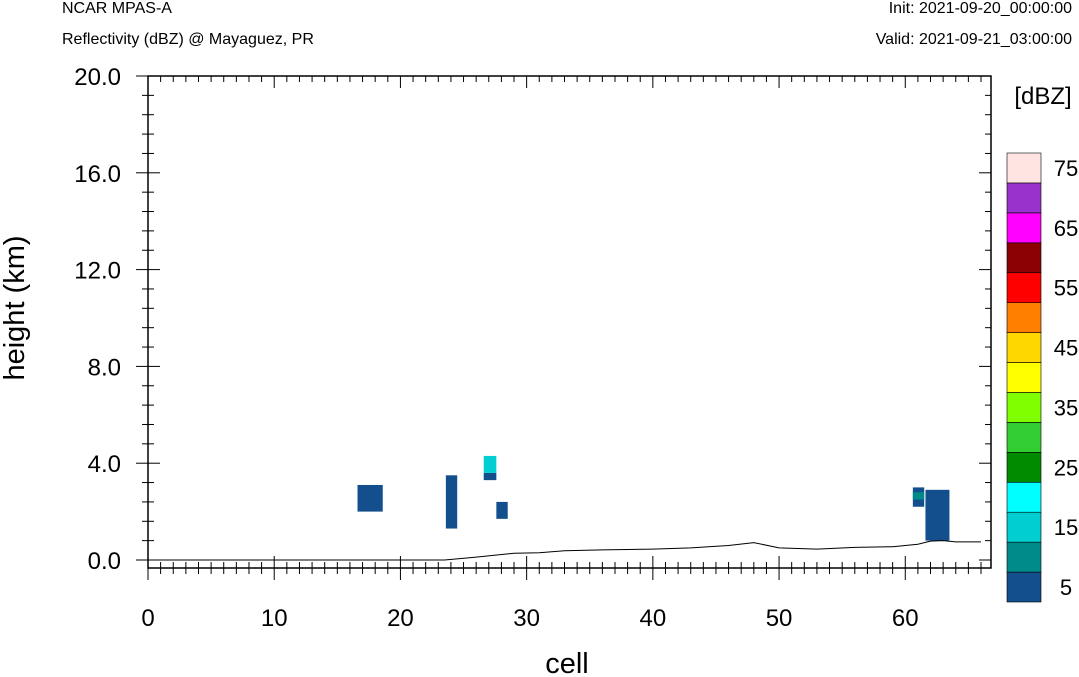 This screenshot has height=677, width=1079. Describe the element at coordinates (104, 367) in the screenshot. I see `y-tick-label: 8.0` at that location.